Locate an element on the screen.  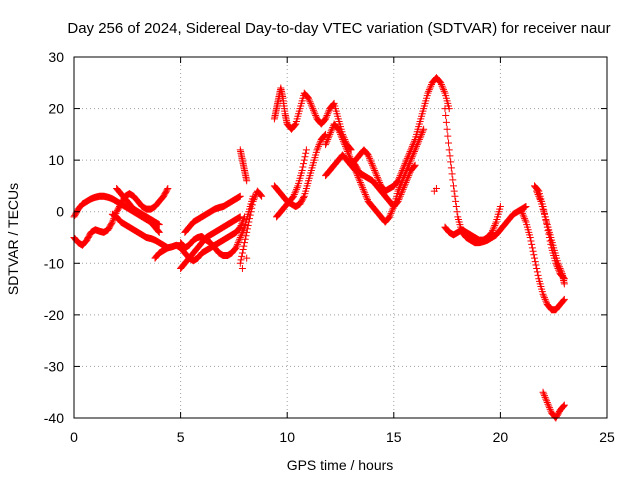
x-tick-label: 15 is located at coordinates (394, 437).